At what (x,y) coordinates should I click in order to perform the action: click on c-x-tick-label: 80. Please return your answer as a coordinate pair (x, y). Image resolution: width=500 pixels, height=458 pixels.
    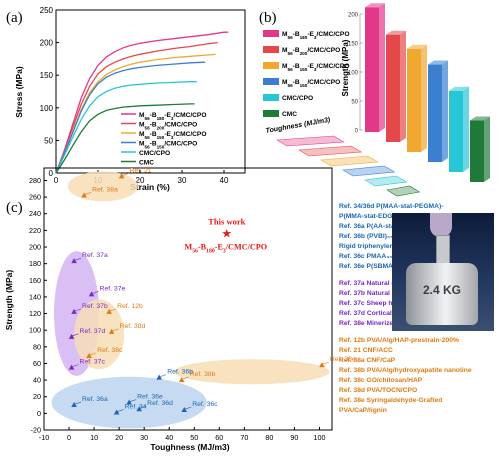
    Looking at the image, I should click on (269, 437).